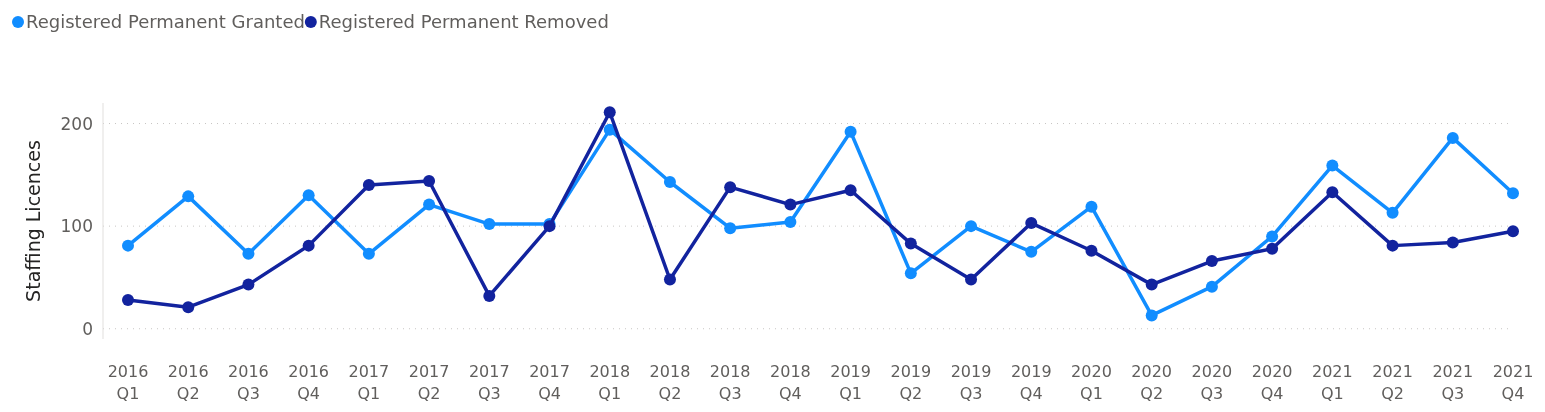 The width and height of the screenshot is (1545, 412). I want to click on y-tick-label: 100, so click(76, 226).